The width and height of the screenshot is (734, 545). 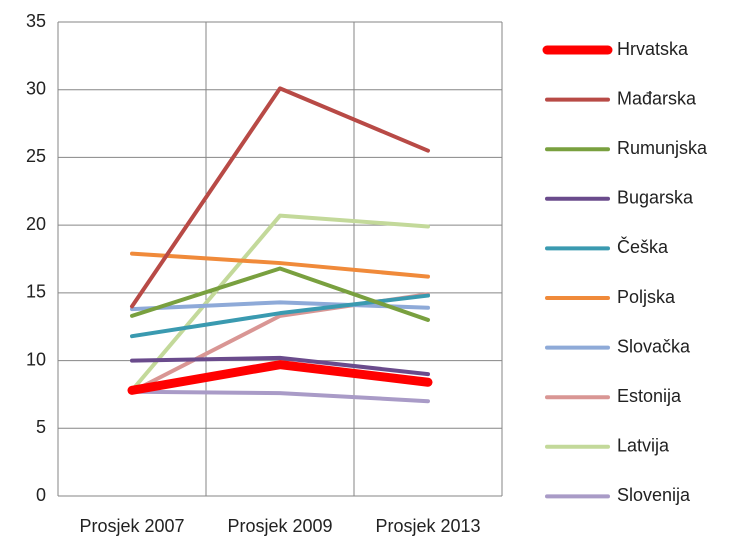 What do you see at coordinates (36, 359) in the screenshot?
I see `y-tick-label: 10` at bounding box center [36, 359].